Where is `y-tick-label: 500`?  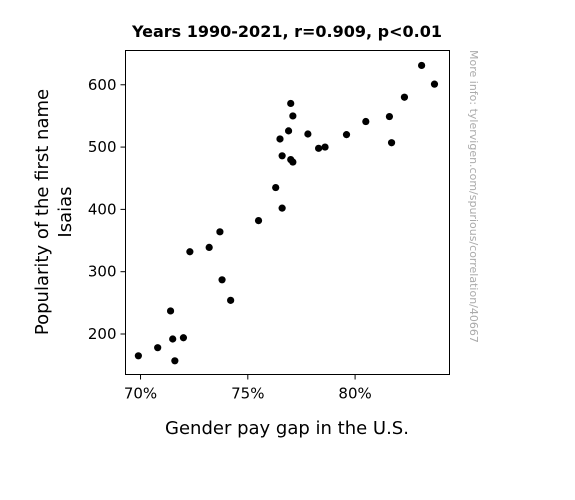
y-tick-label: 500 is located at coordinates (102, 147).